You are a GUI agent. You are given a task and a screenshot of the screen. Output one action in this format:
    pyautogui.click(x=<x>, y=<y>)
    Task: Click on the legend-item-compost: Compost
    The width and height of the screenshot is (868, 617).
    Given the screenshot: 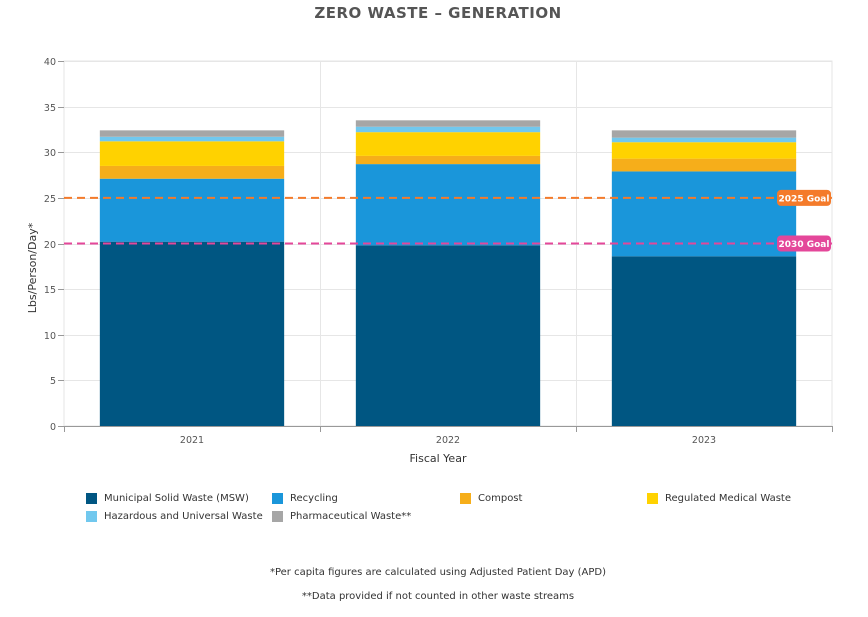 What is the action you would take?
    pyautogui.click(x=553, y=498)
    